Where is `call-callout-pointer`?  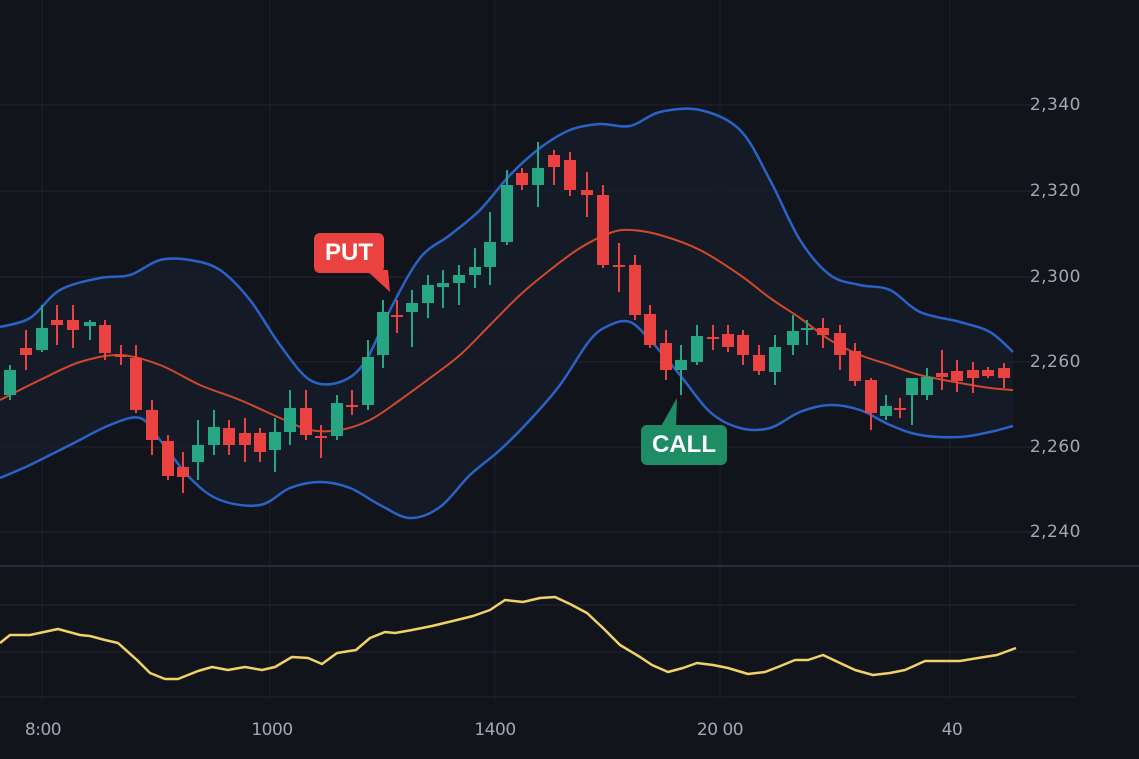
call-callout-pointer is located at coordinates (668, 413).